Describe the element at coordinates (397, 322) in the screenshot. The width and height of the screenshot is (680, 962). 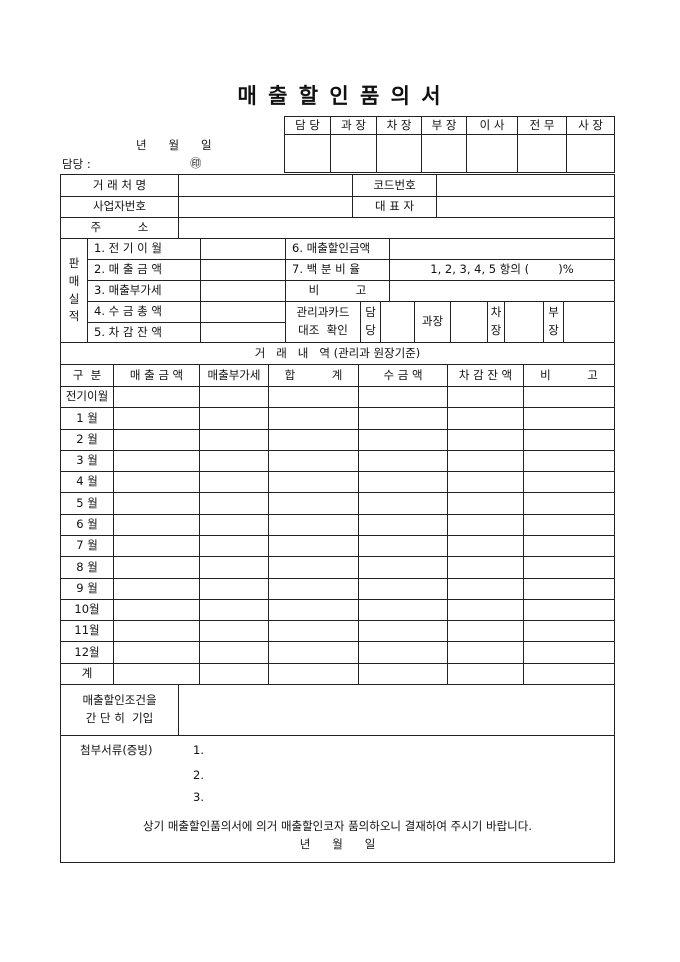
I see `sign-manager-box` at that location.